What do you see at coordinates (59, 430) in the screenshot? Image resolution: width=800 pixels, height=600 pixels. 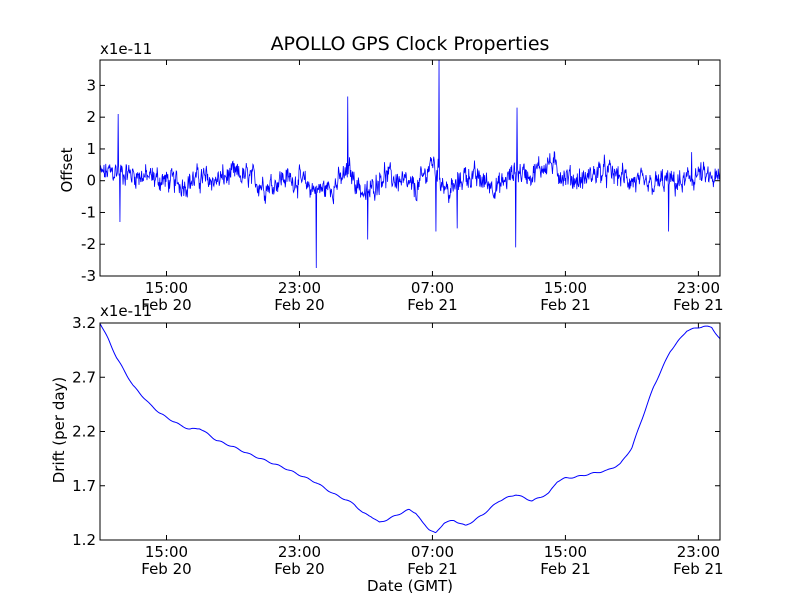 I see `drift-ylabel: Drift (per day)` at bounding box center [59, 430].